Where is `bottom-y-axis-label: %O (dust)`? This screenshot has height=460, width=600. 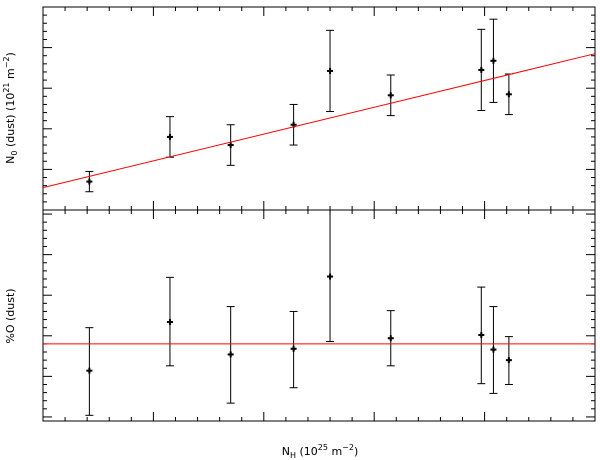 bottom-y-axis-label: %O (dust) is located at coordinates (10, 315).